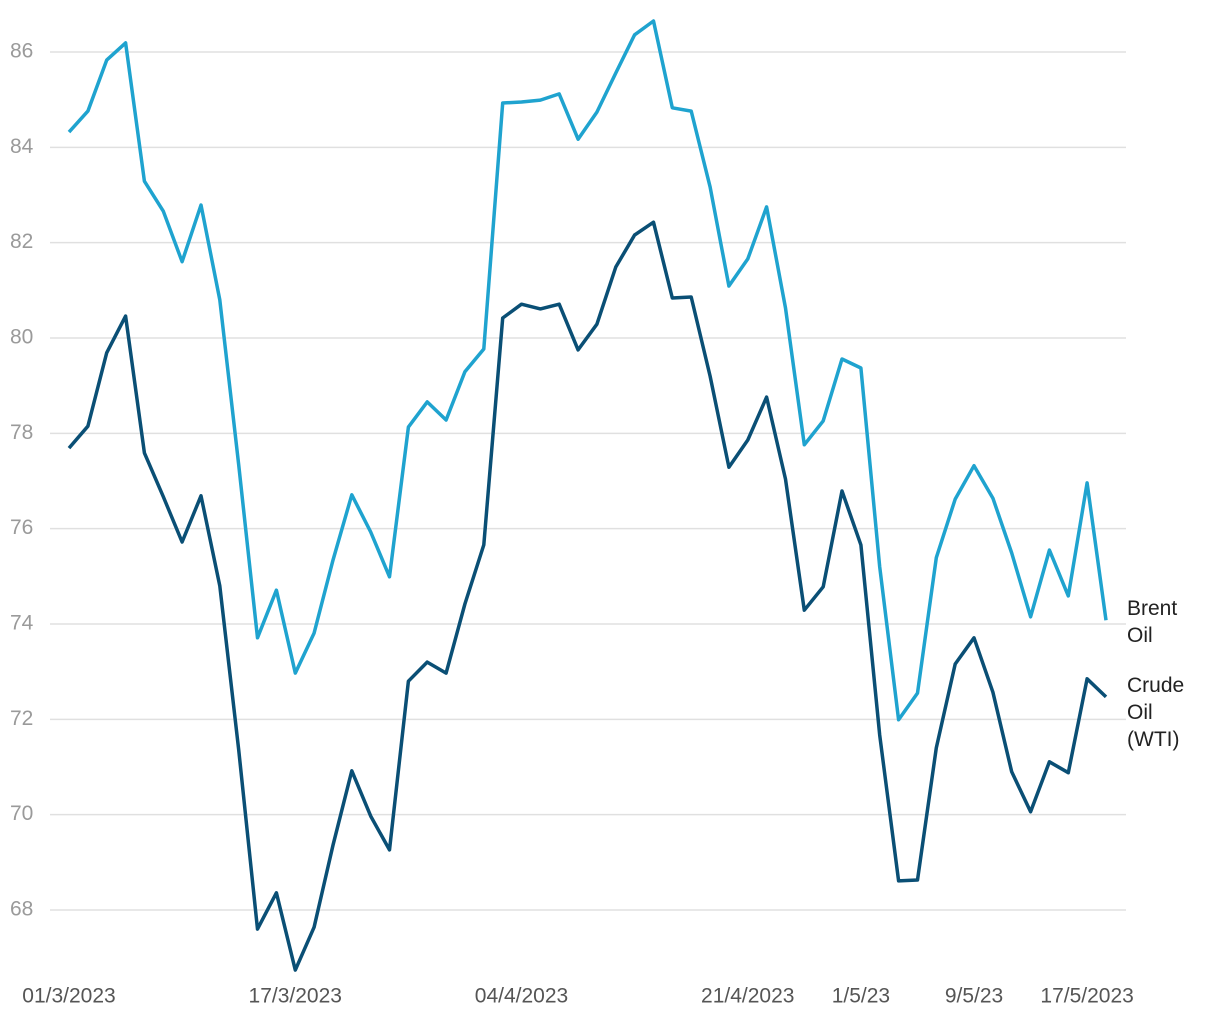 The image size is (1220, 1020). I want to click on y-tick-label: 86, so click(21, 51).